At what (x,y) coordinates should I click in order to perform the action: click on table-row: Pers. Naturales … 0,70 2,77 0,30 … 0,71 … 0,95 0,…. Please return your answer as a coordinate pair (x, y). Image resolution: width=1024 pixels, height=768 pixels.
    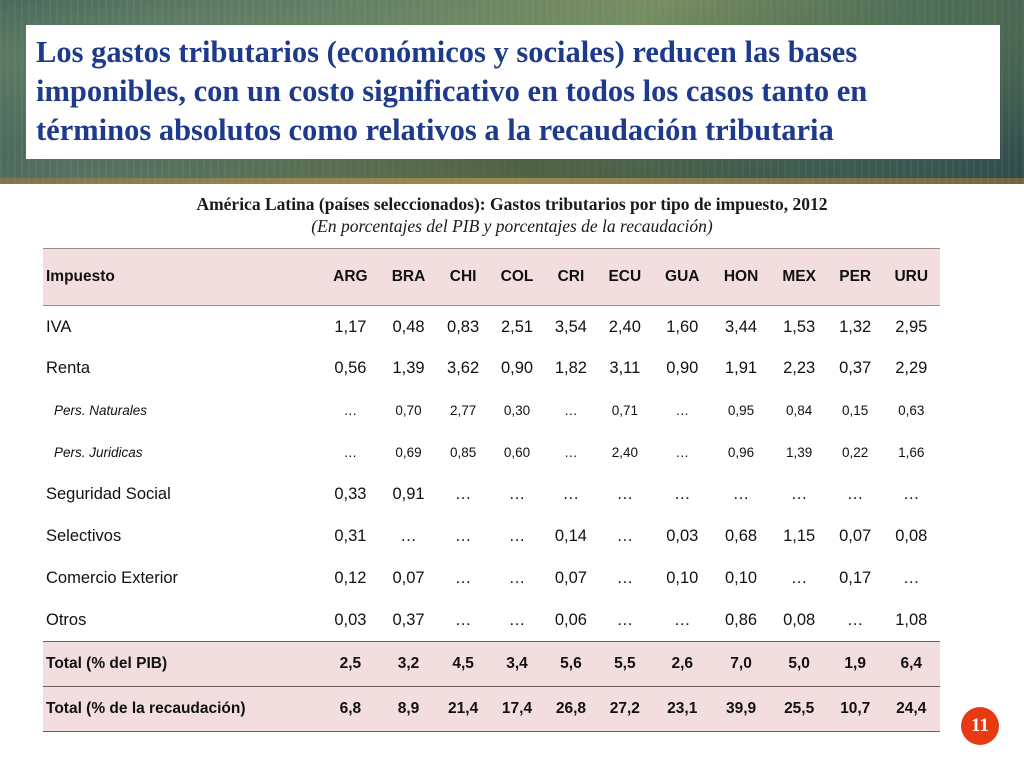
    Looking at the image, I should click on (491, 411).